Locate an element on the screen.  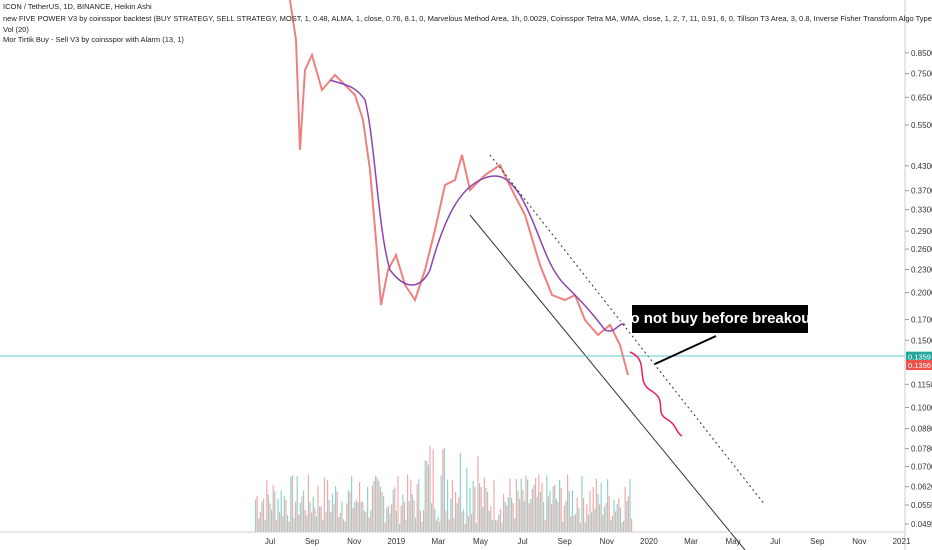
price-label: 0.0495 is located at coordinates (921, 524).